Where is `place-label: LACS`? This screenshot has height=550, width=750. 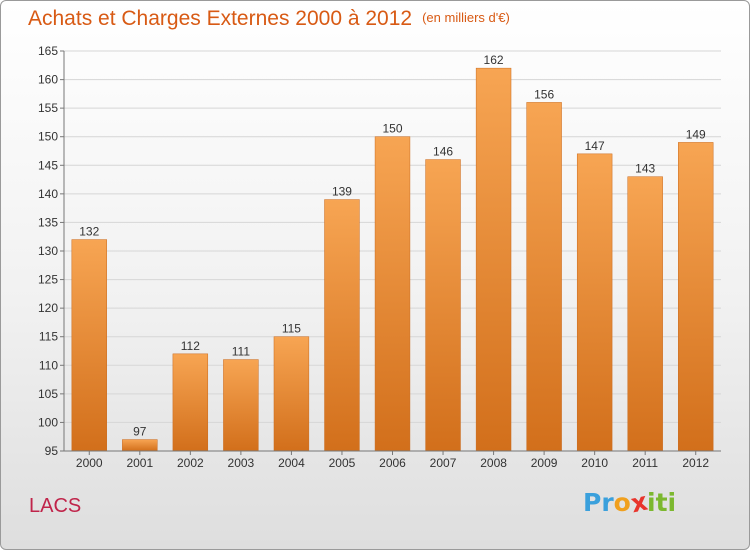
place-label: LACS is located at coordinates (55, 506).